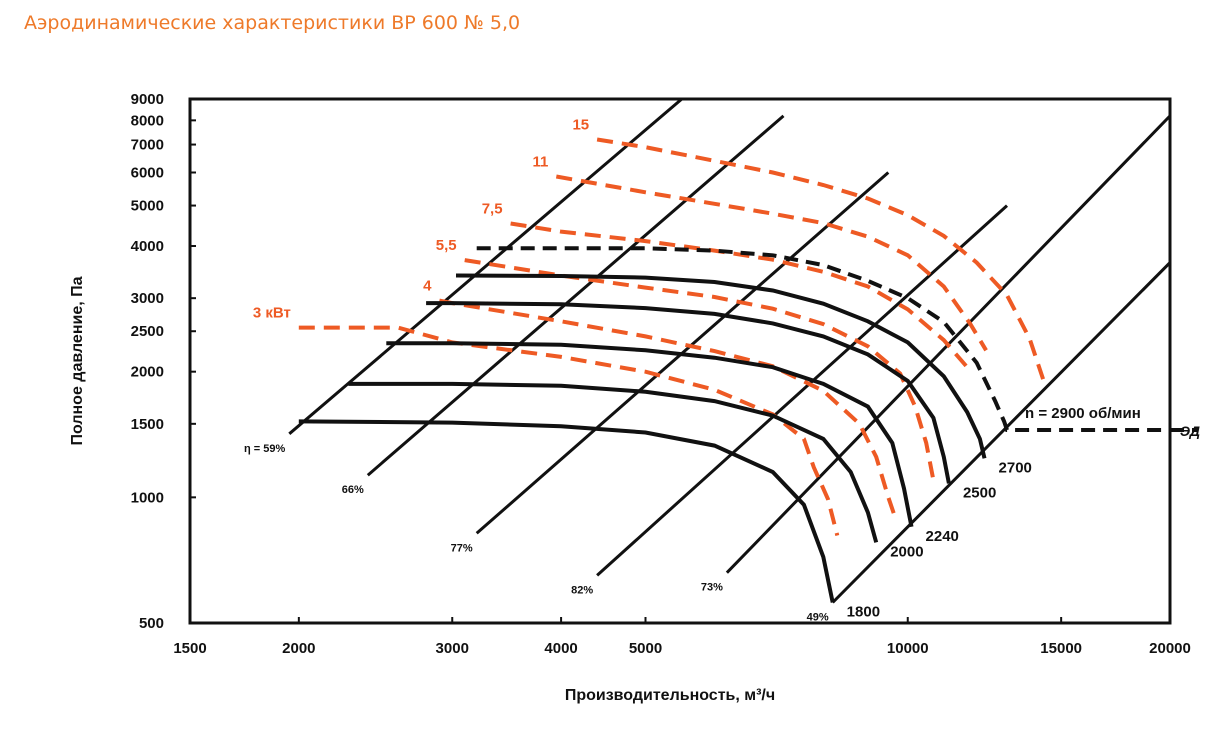 This screenshot has height=731, width=1224. I want to click on y-tick-label: 3000, so click(147, 298).